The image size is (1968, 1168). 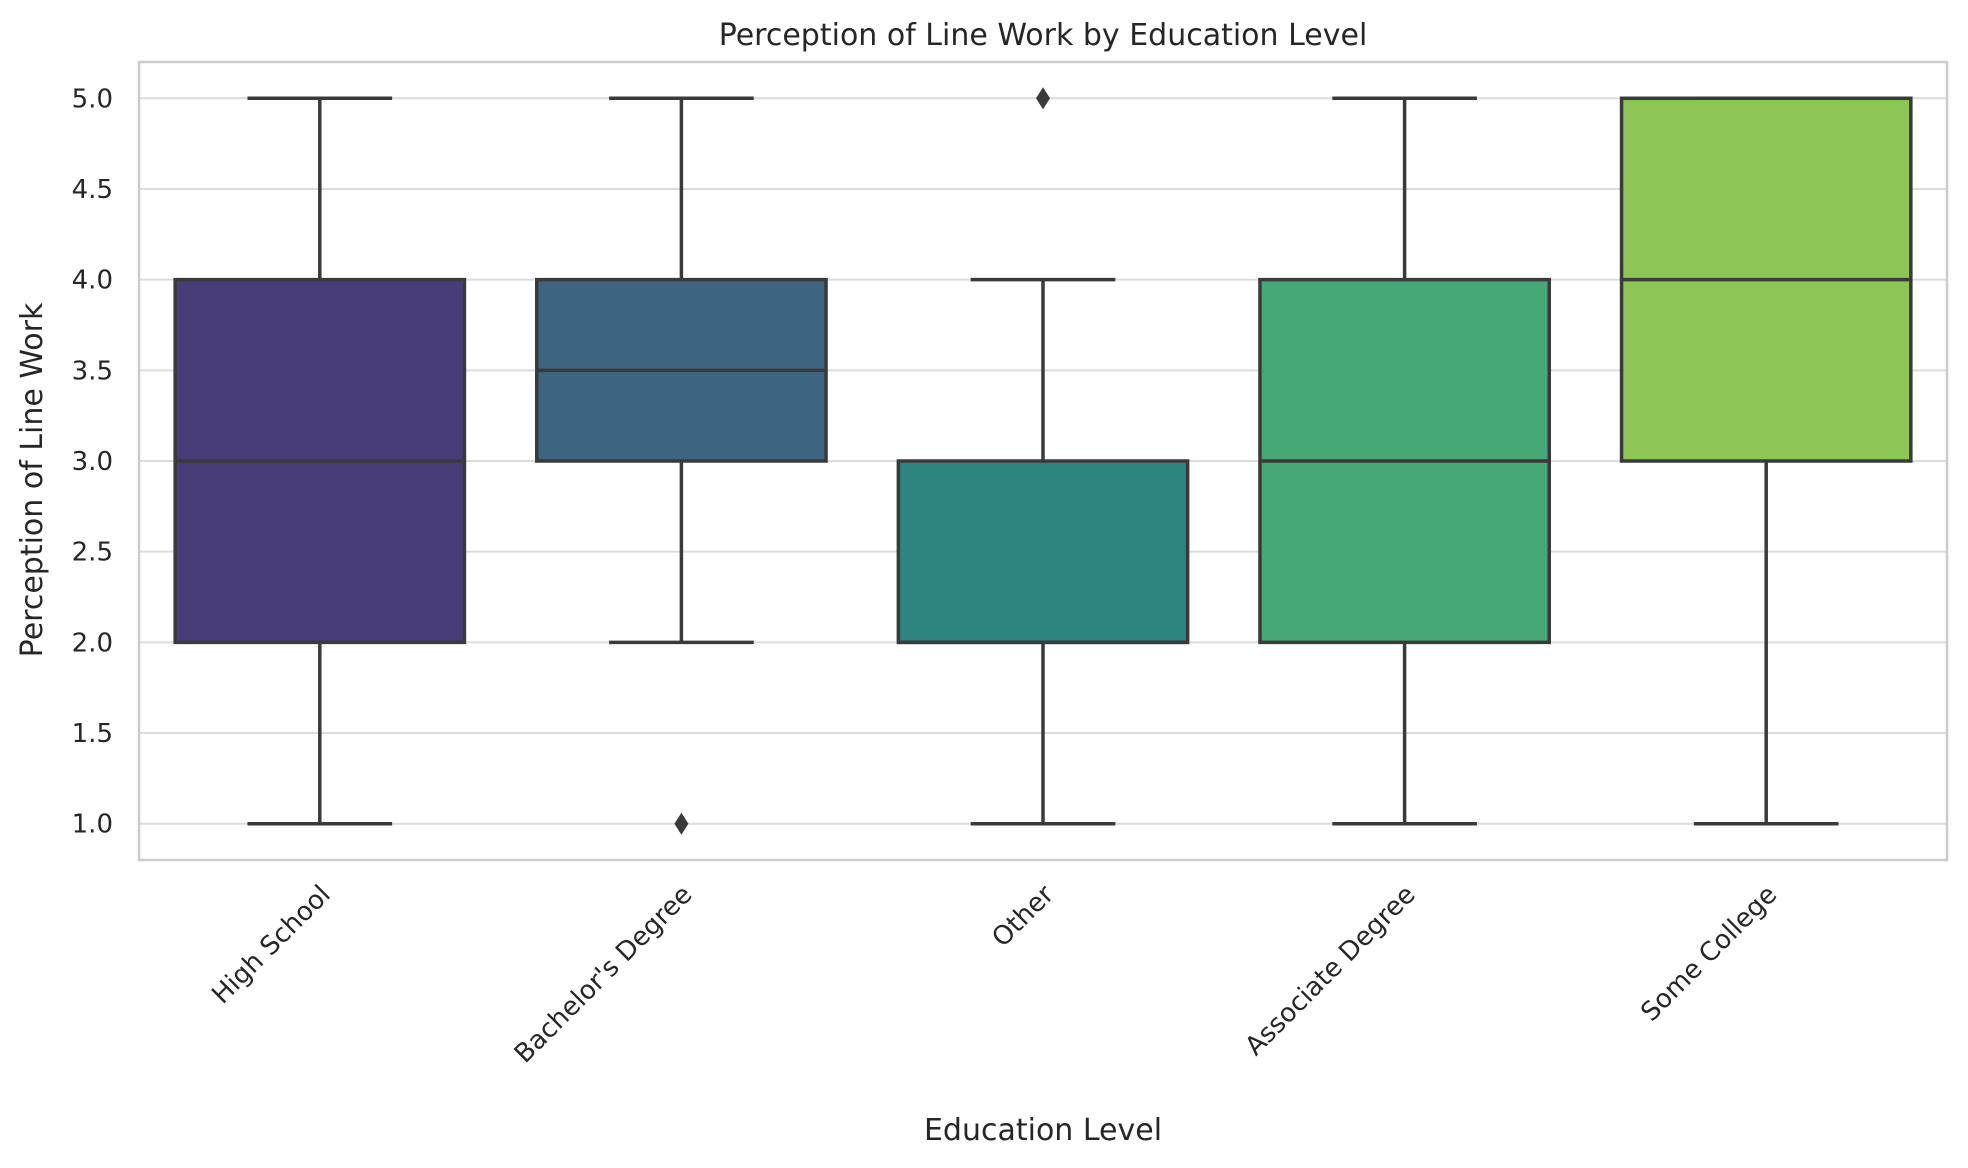 What do you see at coordinates (1043, 456) in the screenshot?
I see `box-other` at bounding box center [1043, 456].